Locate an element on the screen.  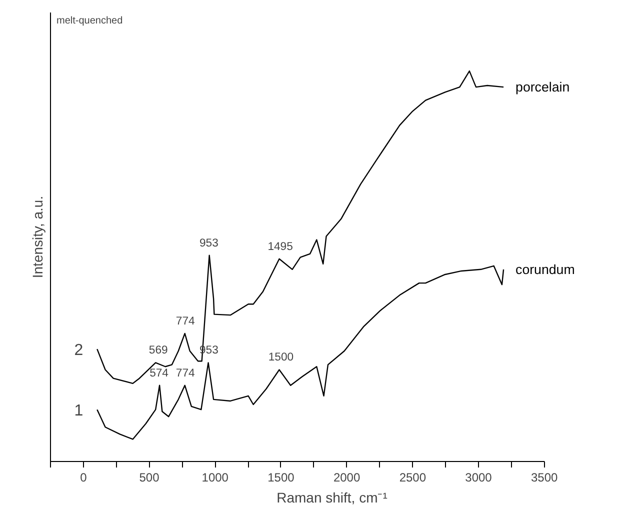
x-tick-label: 2000 is located at coordinates (346, 477).